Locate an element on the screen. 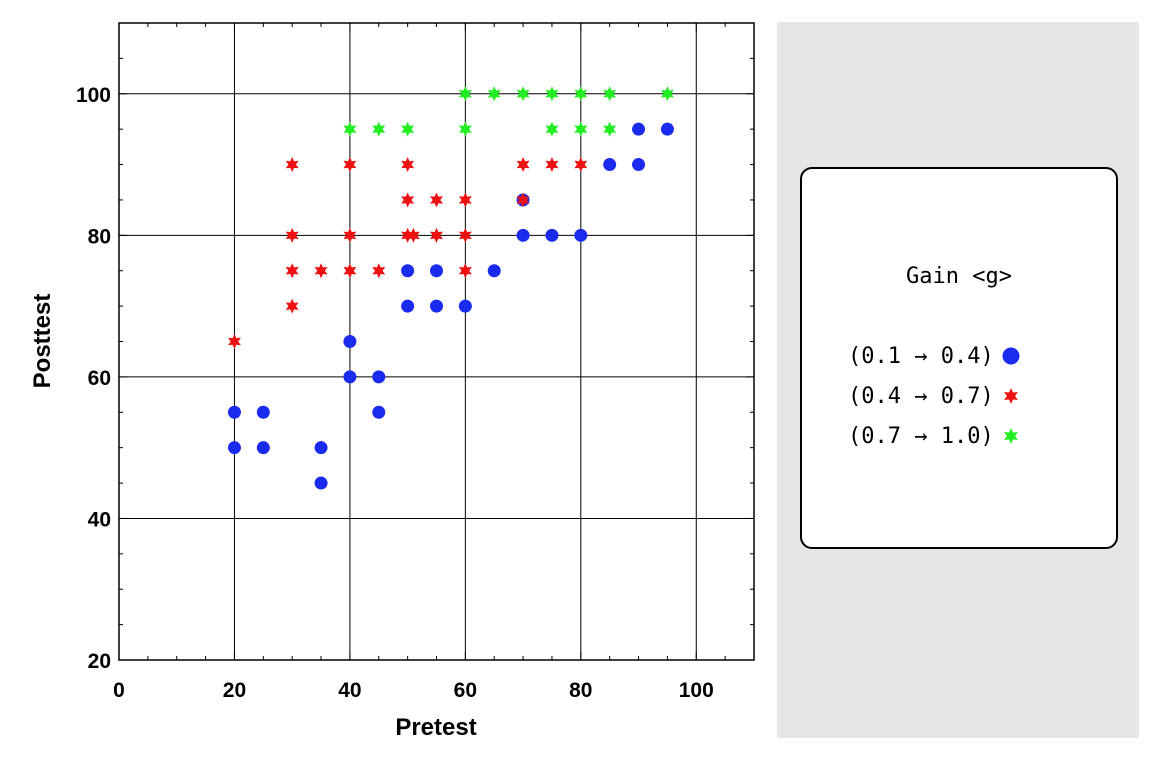 Image resolution: width=1160 pixels, height=772 pixels. legend-label: (0.1 → 0.4) is located at coordinates (921, 356).